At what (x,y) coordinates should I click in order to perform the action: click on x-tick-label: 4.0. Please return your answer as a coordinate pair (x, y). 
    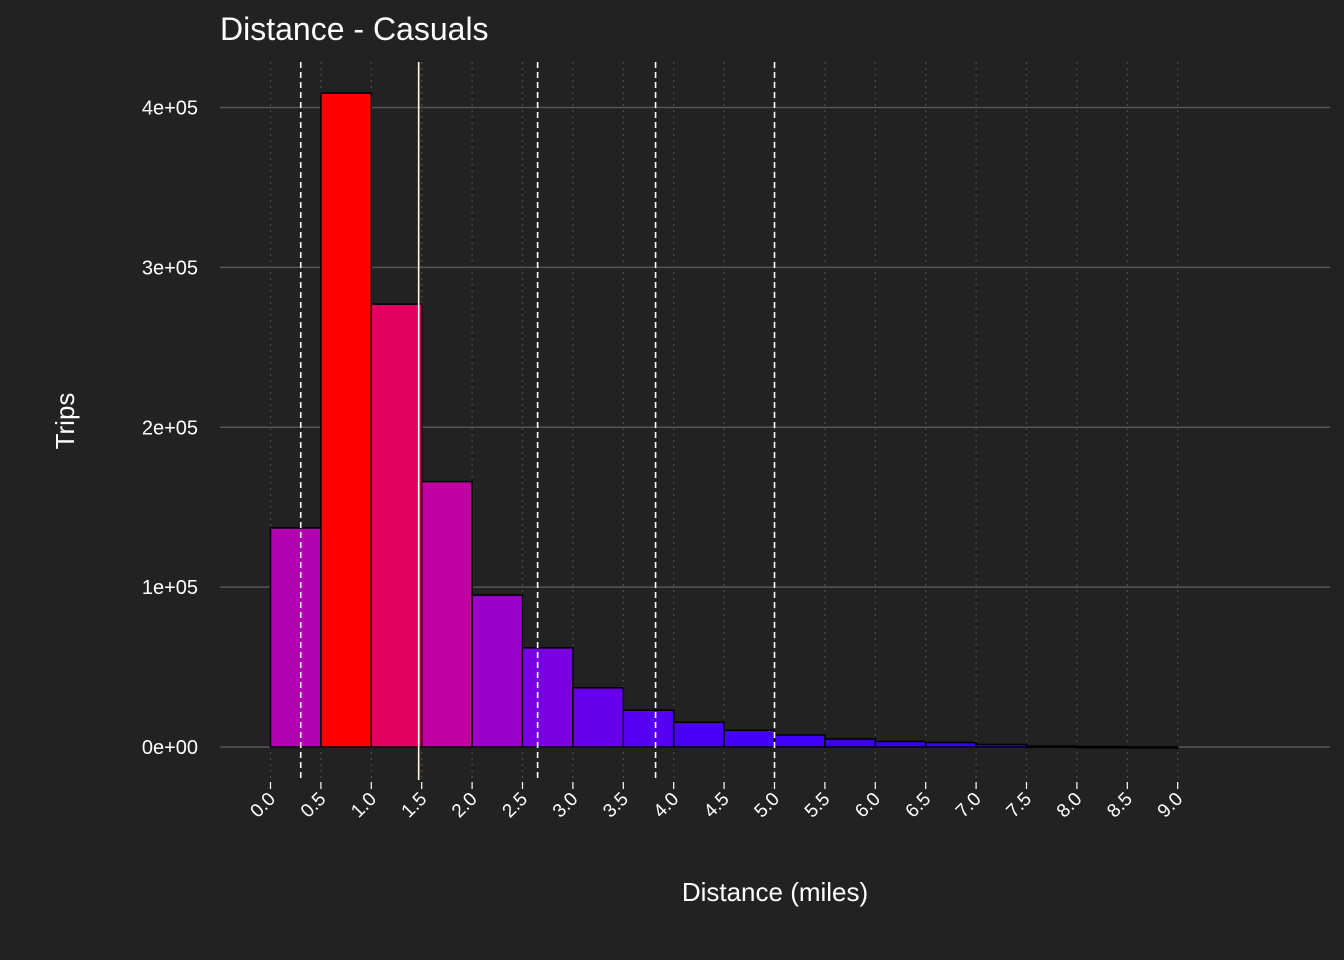
    Looking at the image, I should click on (667, 806).